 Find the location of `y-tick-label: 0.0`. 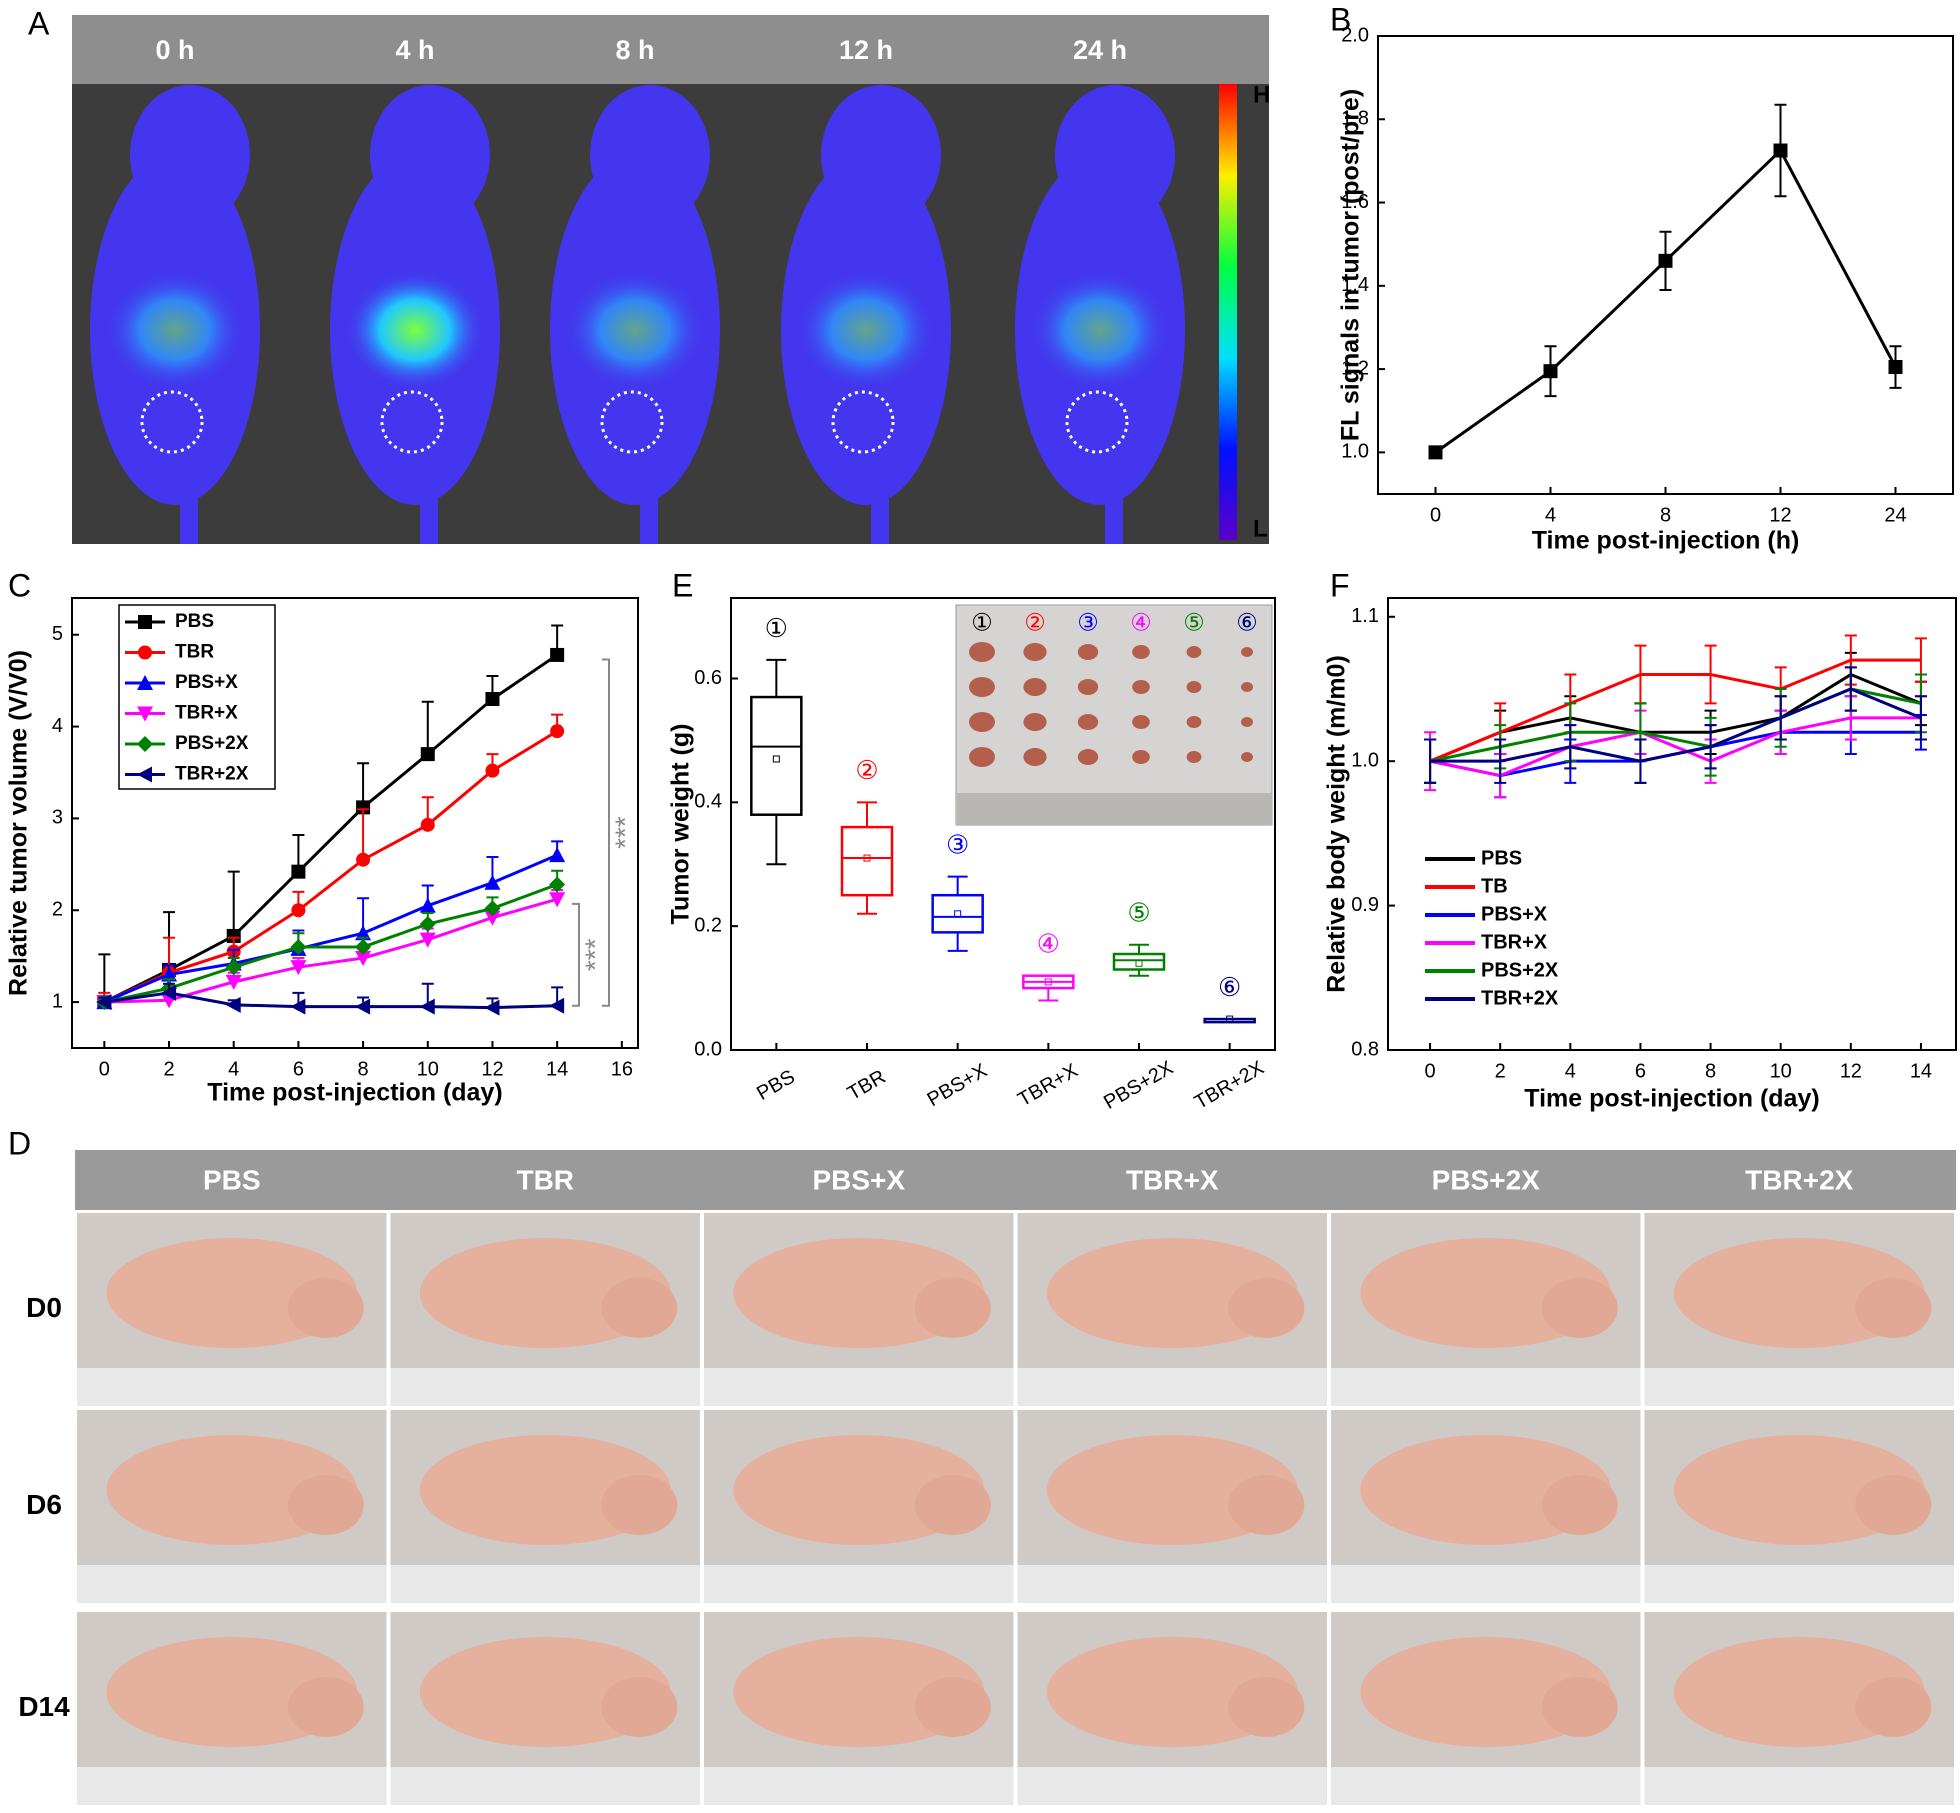

y-tick-label: 0.0 is located at coordinates (708, 1049).